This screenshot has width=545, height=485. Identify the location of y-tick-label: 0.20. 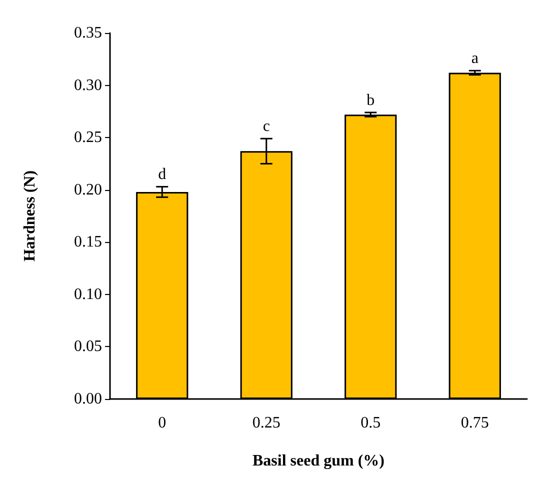
(88, 189).